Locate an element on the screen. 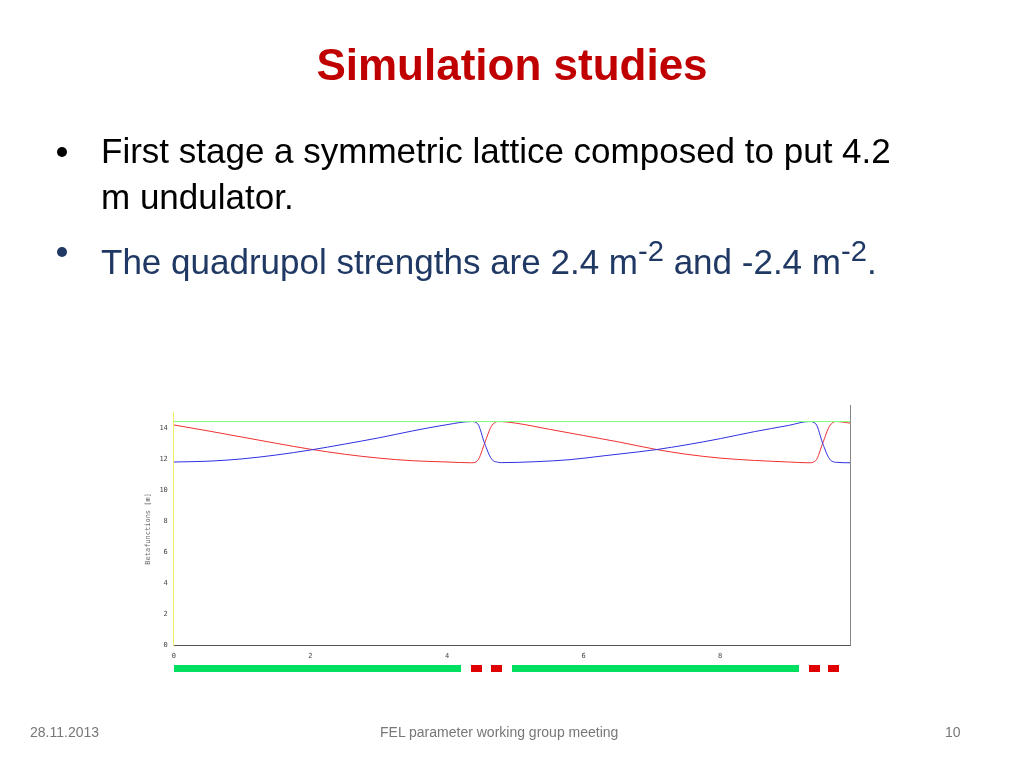  text: First stage a symmetric lattice composed to put 4.2 m undulator. is located at coordinates (496, 174).